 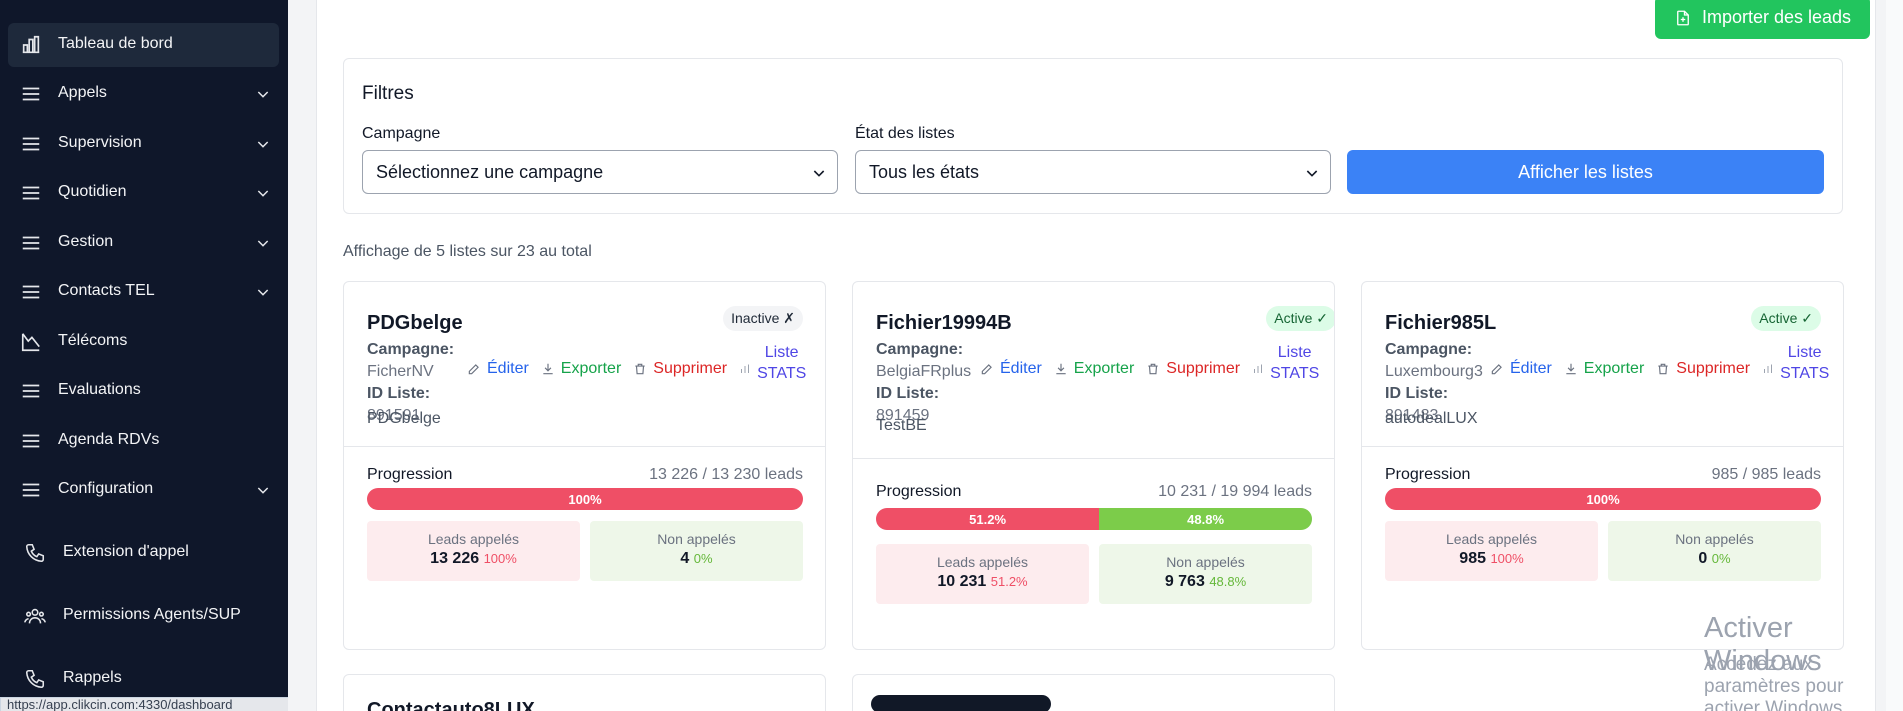 What do you see at coordinates (548, 369) in the screenshot?
I see `download-icon` at bounding box center [548, 369].